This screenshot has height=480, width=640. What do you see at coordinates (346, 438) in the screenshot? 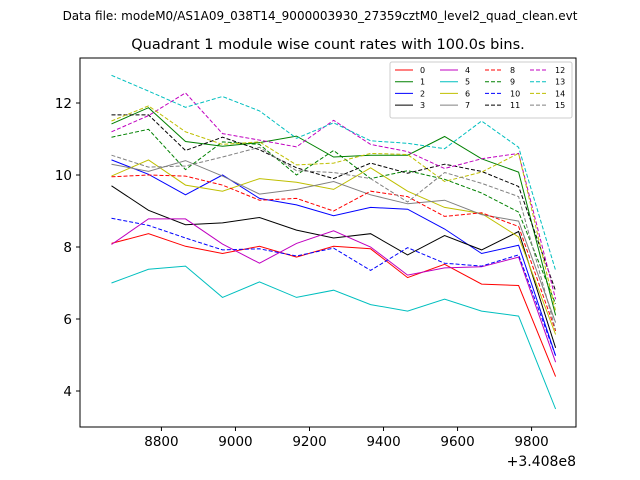
I see `x-axis: 8800 9000 9200 9400 9600 9800` at bounding box center [346, 438].